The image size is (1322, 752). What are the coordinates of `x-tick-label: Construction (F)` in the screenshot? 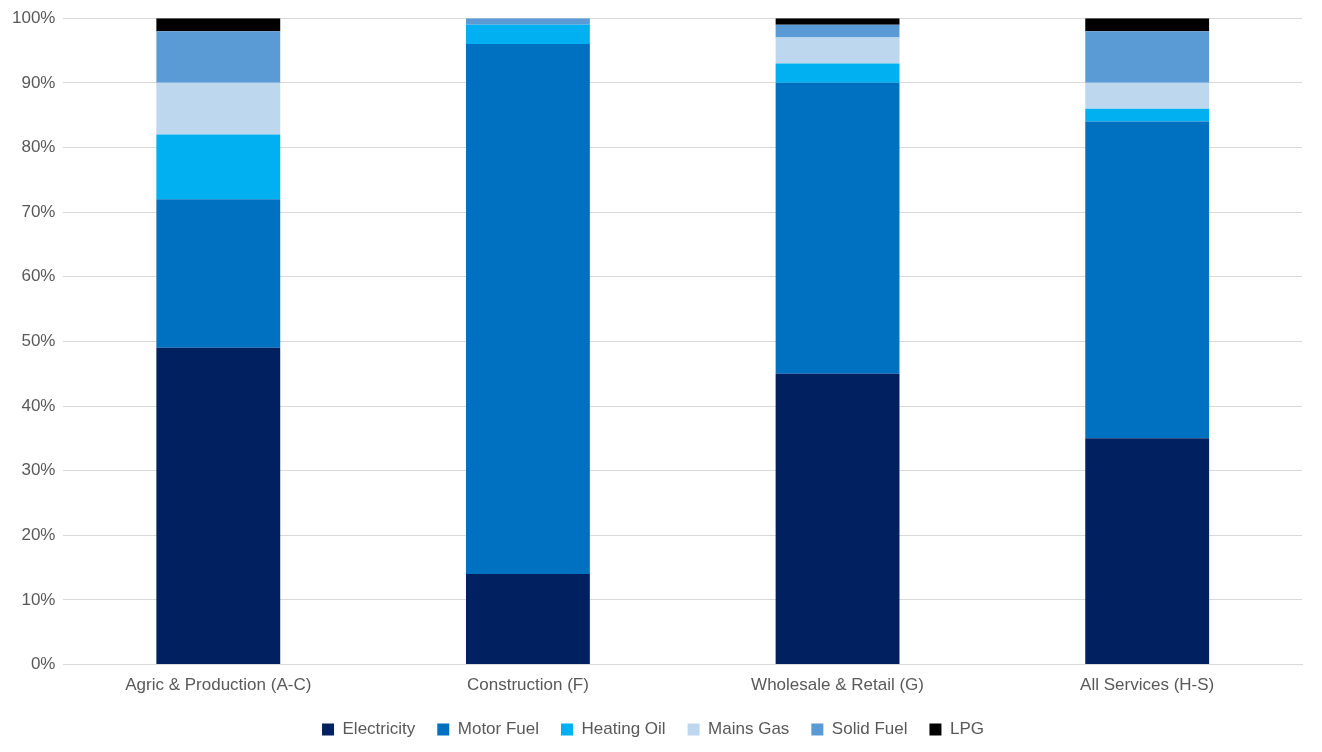 It's located at (527, 685).